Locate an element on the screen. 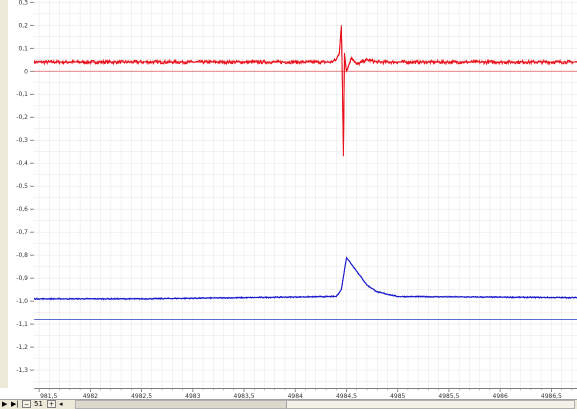 Image resolution: width=577 pixels, height=409 pixels. bottom-toolbar: ▶ ▶| − 51 + ◂ is located at coordinates (288, 404).